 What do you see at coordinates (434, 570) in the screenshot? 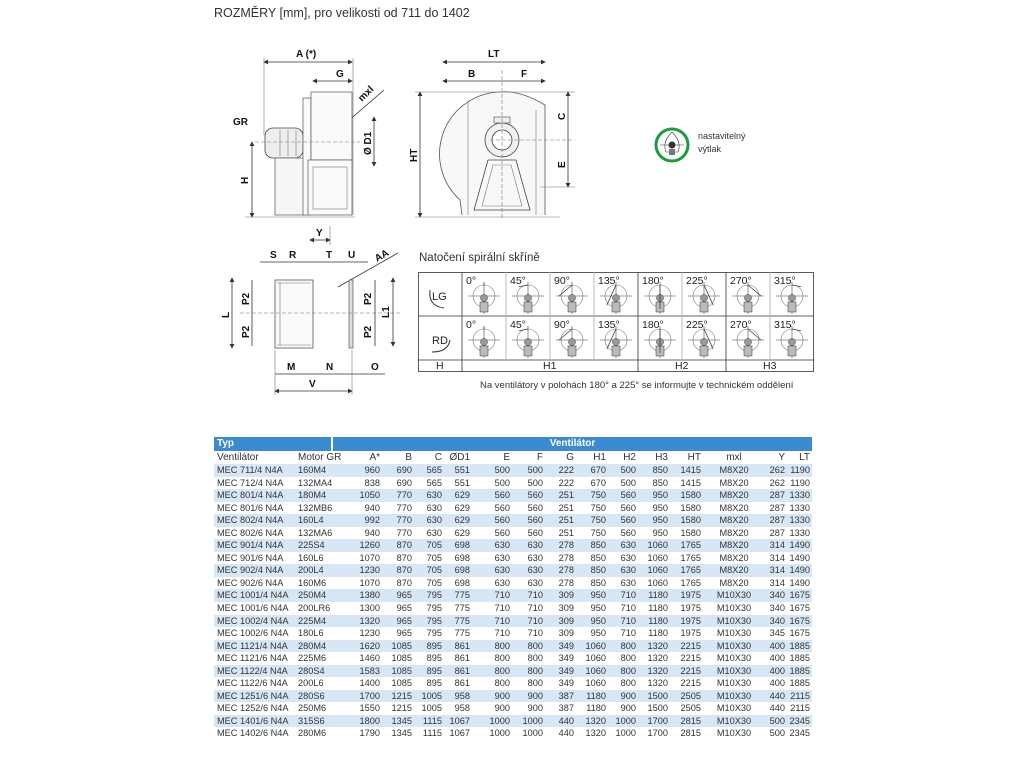
I see `table-cell: 705` at bounding box center [434, 570].